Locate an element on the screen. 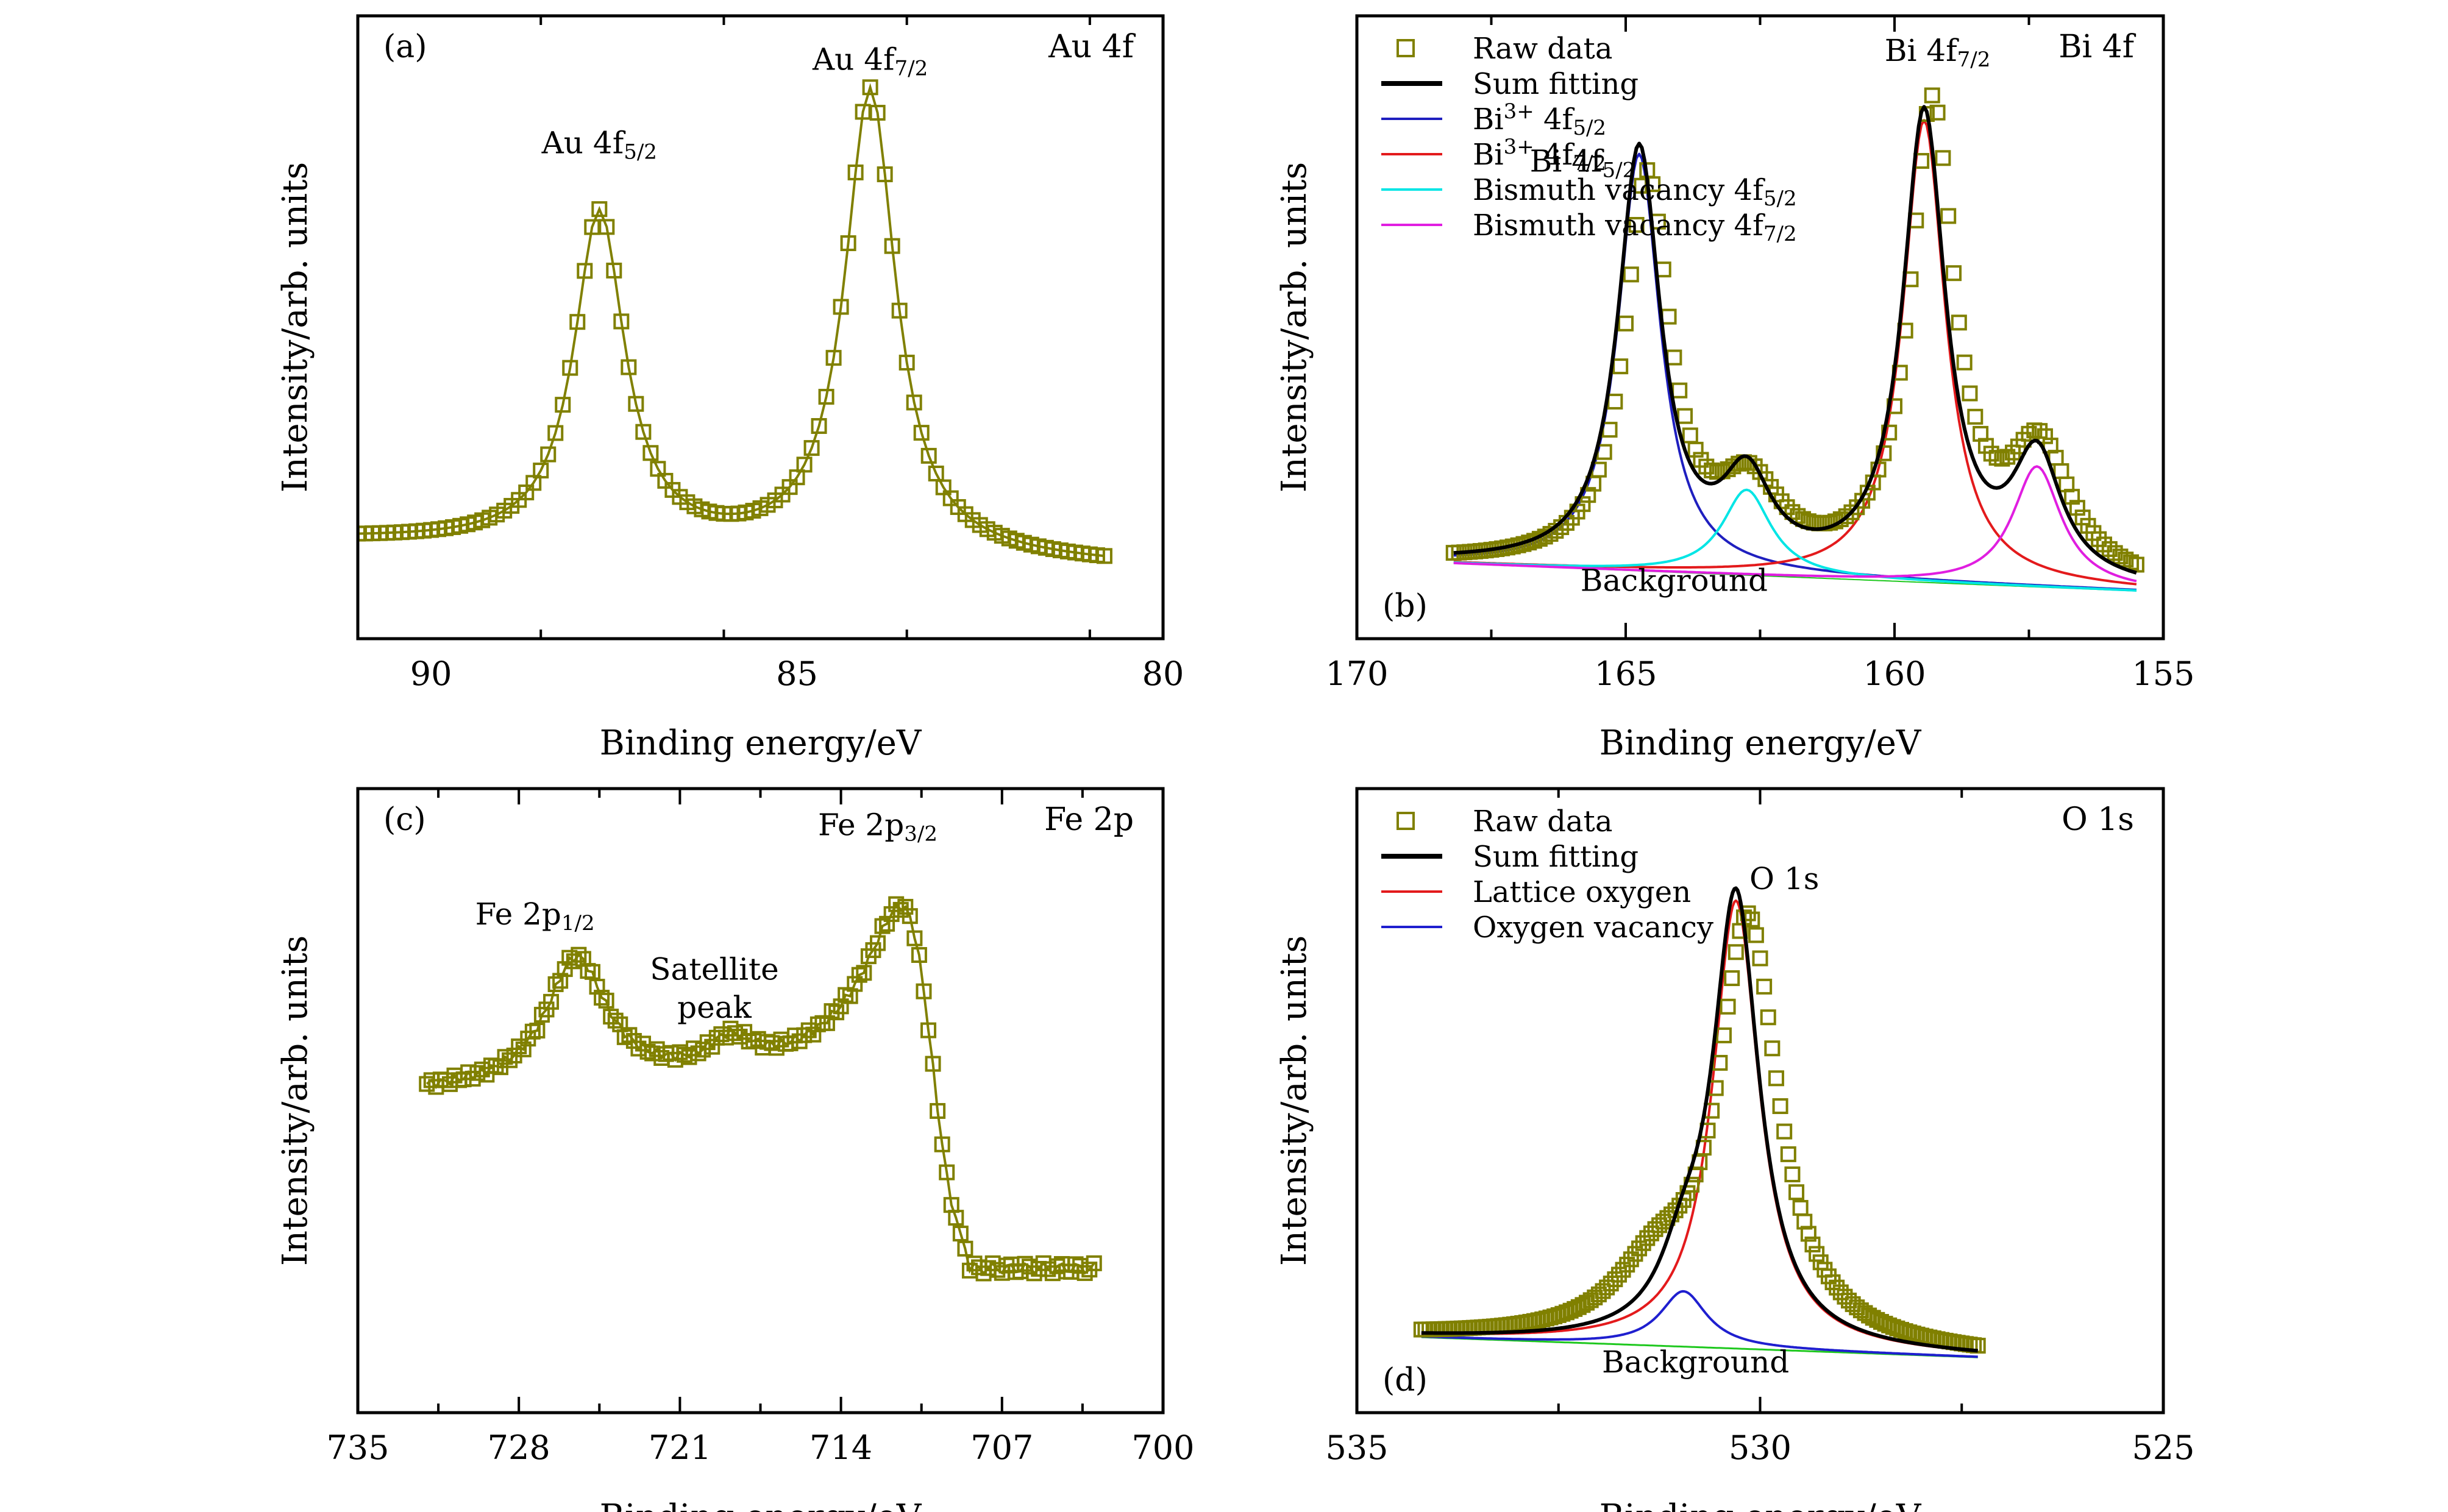 Image resolution: width=2448 pixels, height=1512 pixels. series-line-lattice-oxygen is located at coordinates (1699, 1126).